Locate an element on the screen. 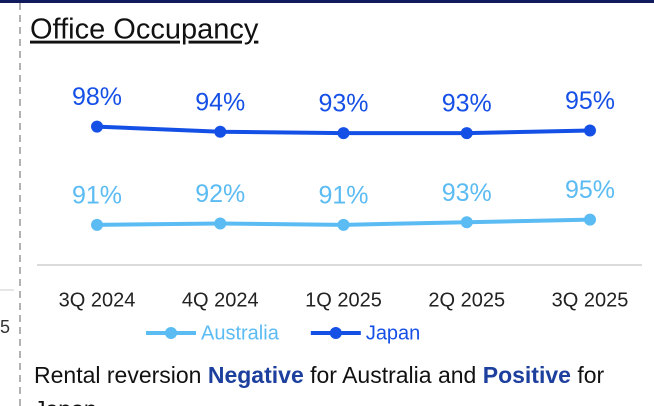  note-text: for Australia and is located at coordinates (393, 375).